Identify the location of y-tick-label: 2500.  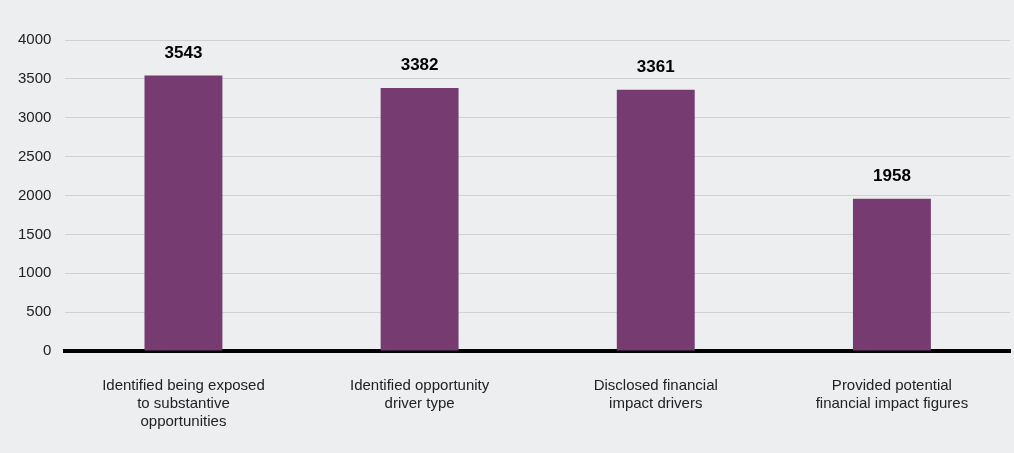
(34, 155).